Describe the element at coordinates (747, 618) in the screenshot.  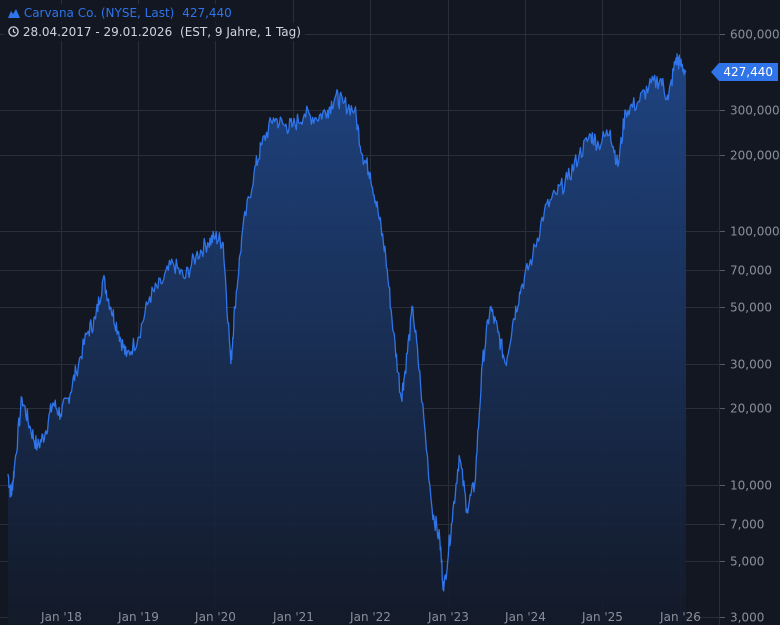
I see `y-tick-label: 3,000` at that location.